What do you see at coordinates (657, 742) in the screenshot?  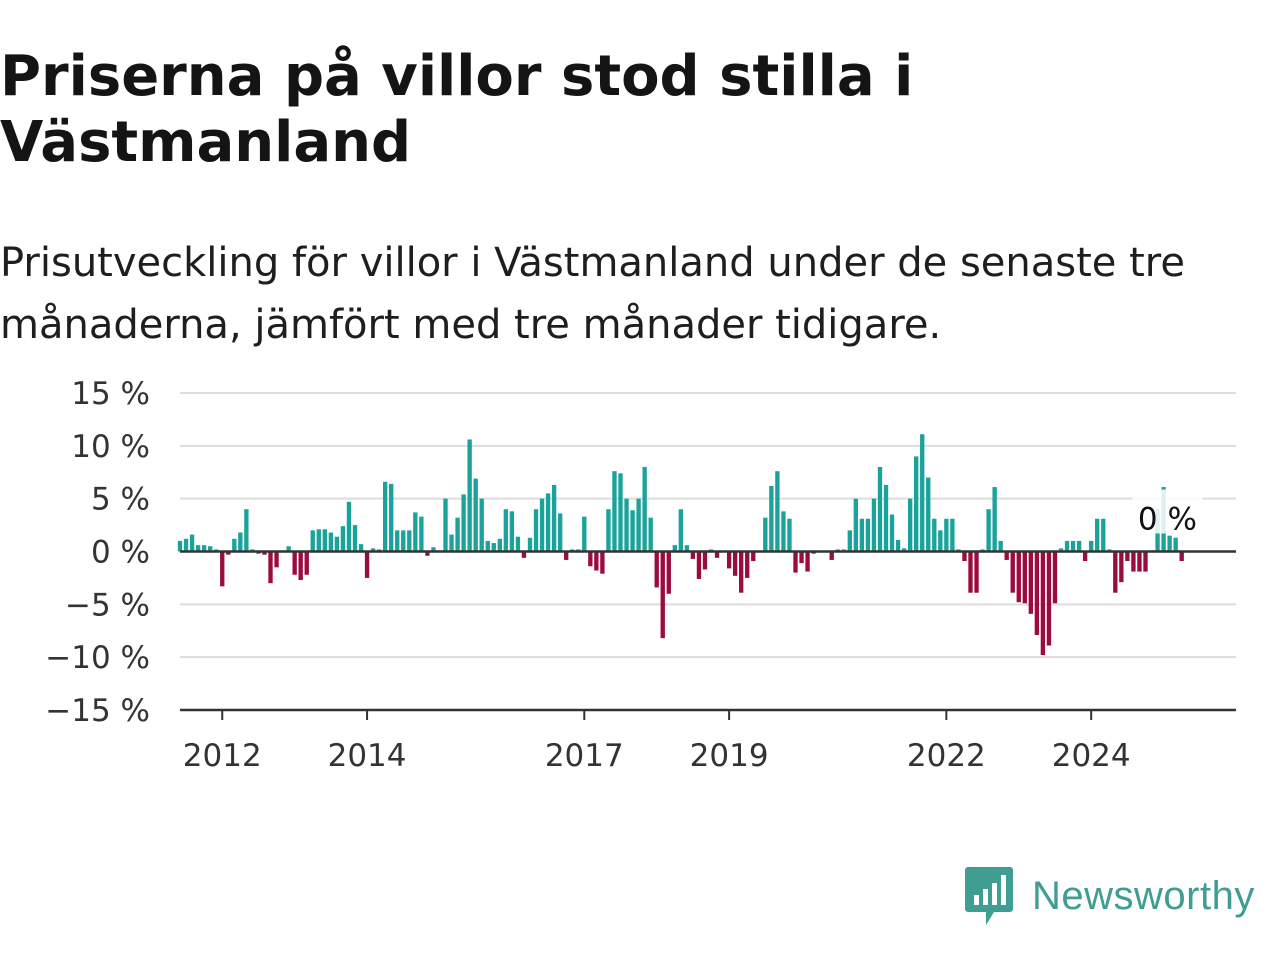 I see `x-axis-ticks: 2012 2014 2017 2019 2022 2024` at bounding box center [657, 742].